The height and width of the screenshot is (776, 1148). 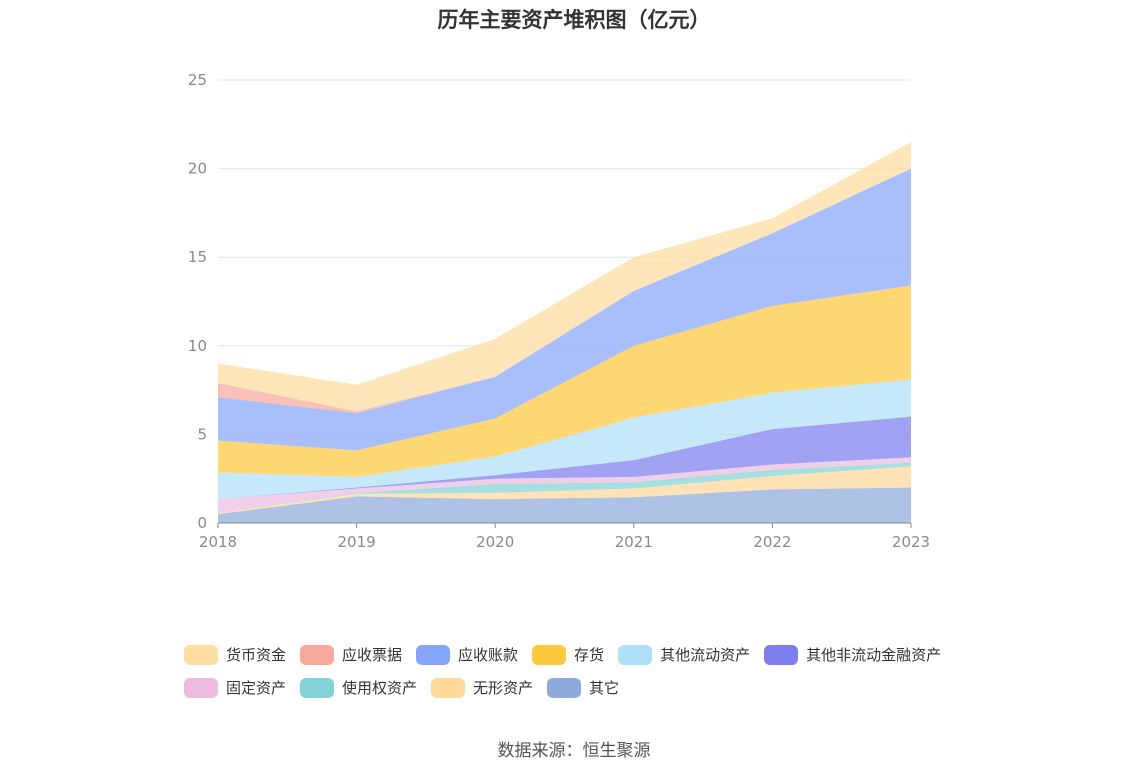 I want to click on y-tick-label: 20, so click(x=197, y=169).